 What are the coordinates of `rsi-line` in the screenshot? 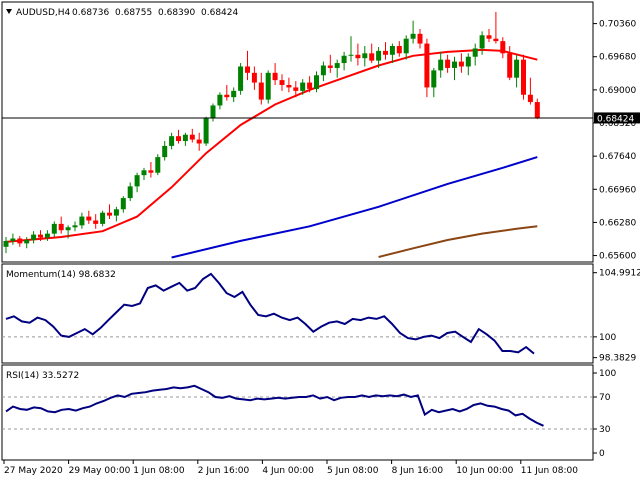 It's located at (274, 405).